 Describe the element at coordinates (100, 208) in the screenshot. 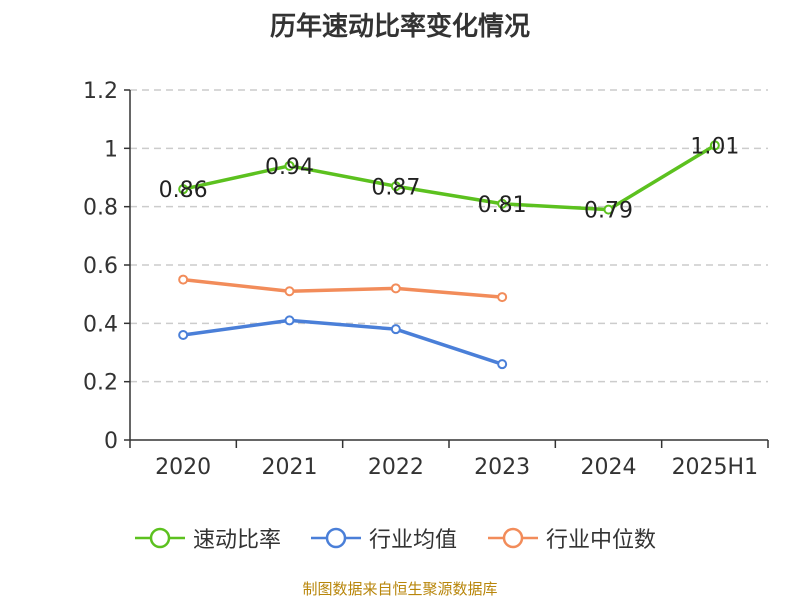

I see `y-tick-label: 0.8` at that location.